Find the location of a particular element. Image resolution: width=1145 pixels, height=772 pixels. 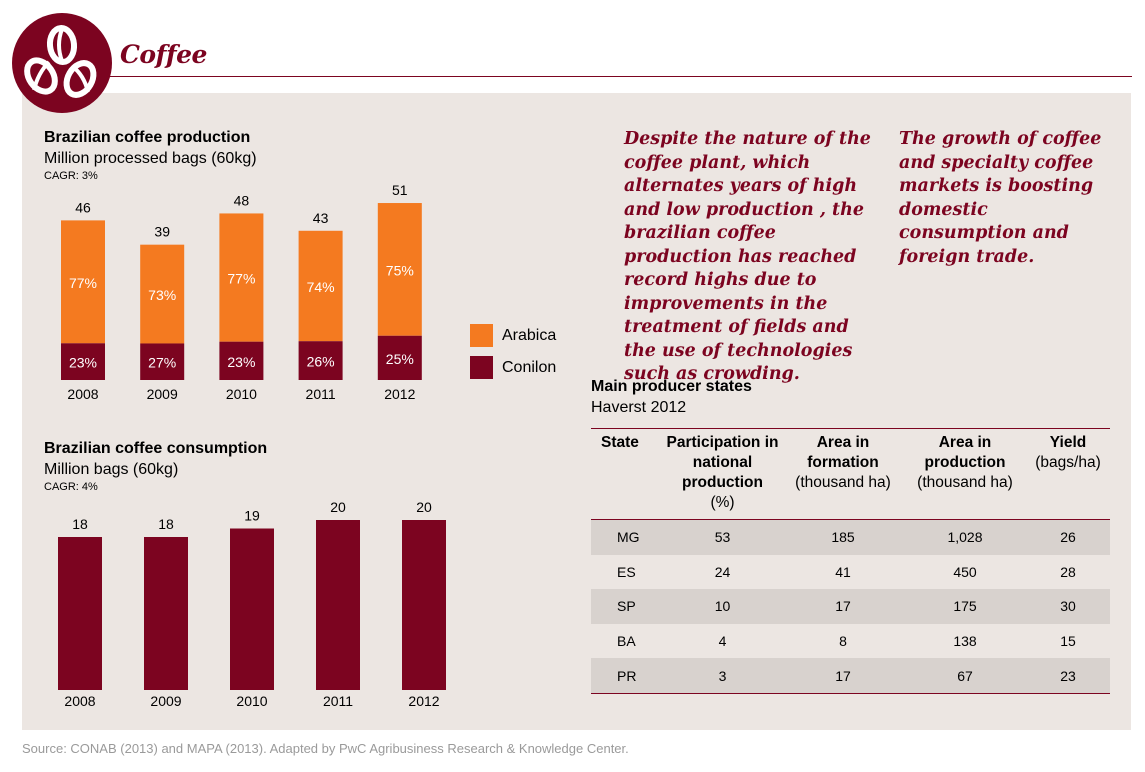

table-cell: 10 is located at coordinates (722, 606).